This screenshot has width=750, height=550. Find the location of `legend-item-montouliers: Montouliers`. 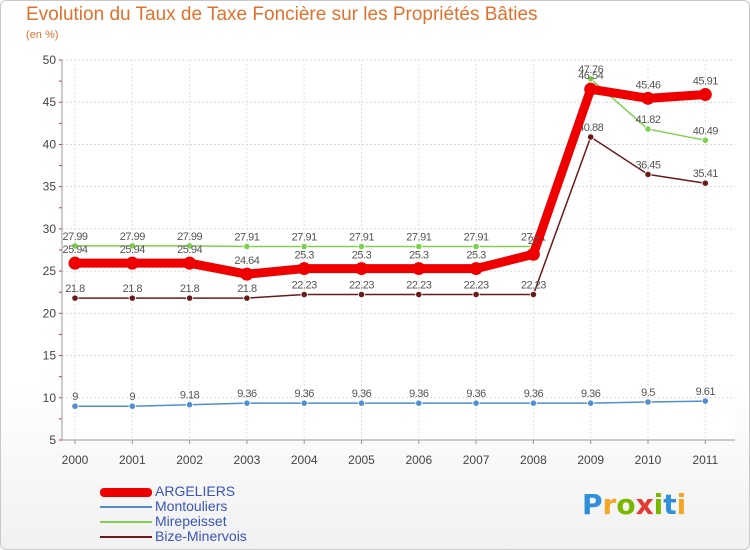

legend-item-montouliers: Montouliers is located at coordinates (215, 506).